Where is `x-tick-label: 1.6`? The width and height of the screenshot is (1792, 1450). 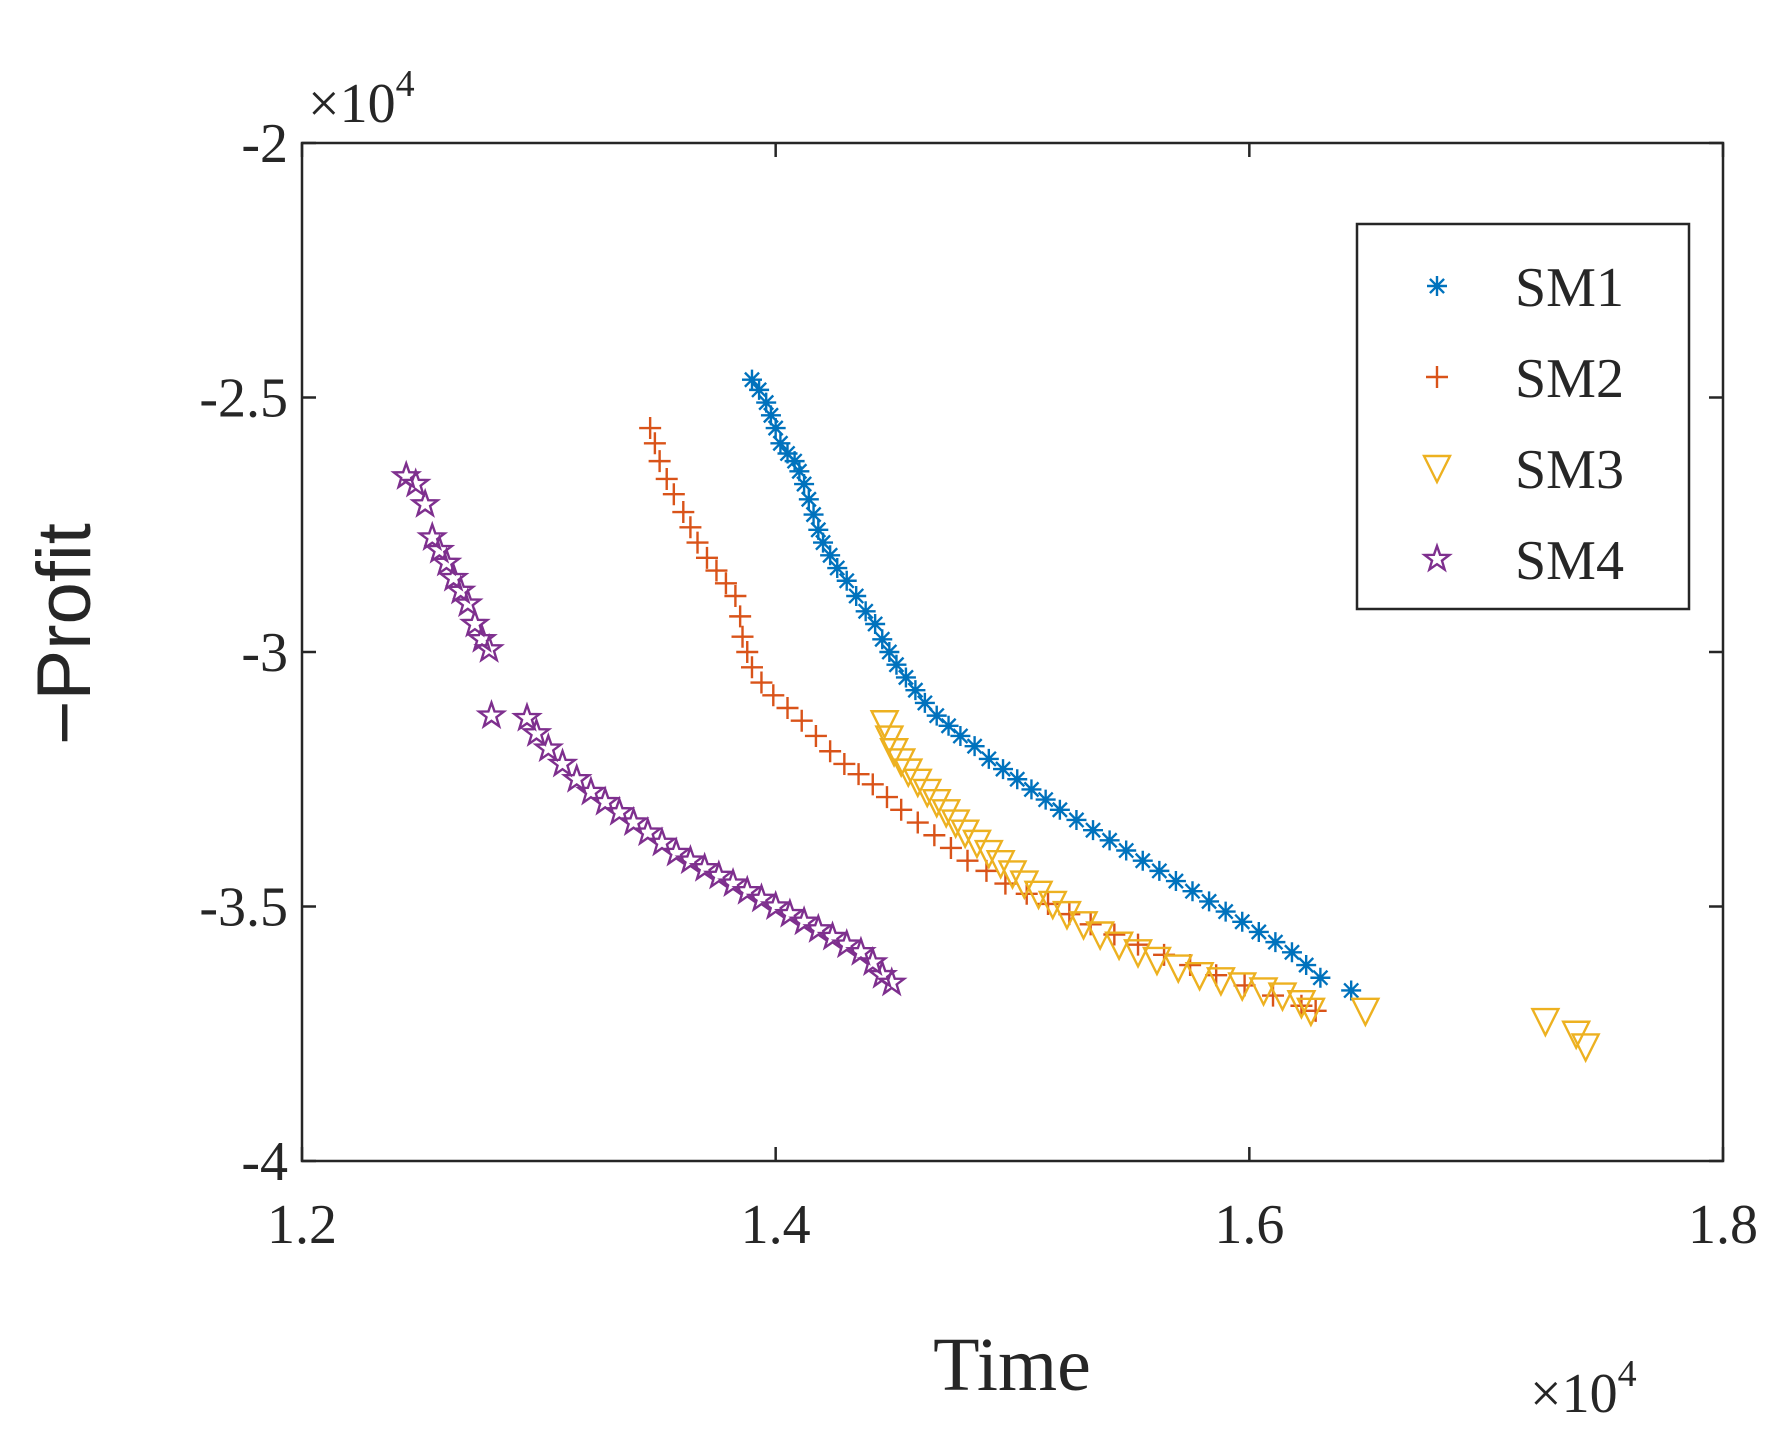
x-tick-label: 1.6 is located at coordinates (1249, 1225).